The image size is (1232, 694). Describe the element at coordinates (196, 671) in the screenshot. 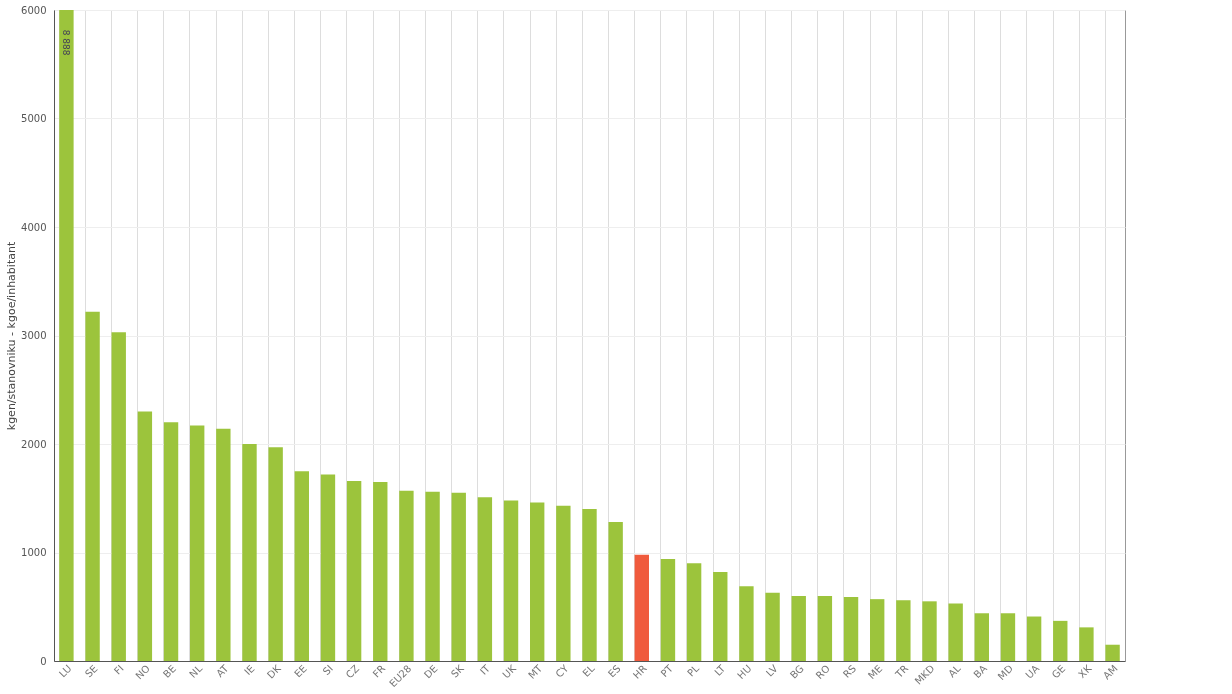

I see `x-tick-label: NL` at that location.